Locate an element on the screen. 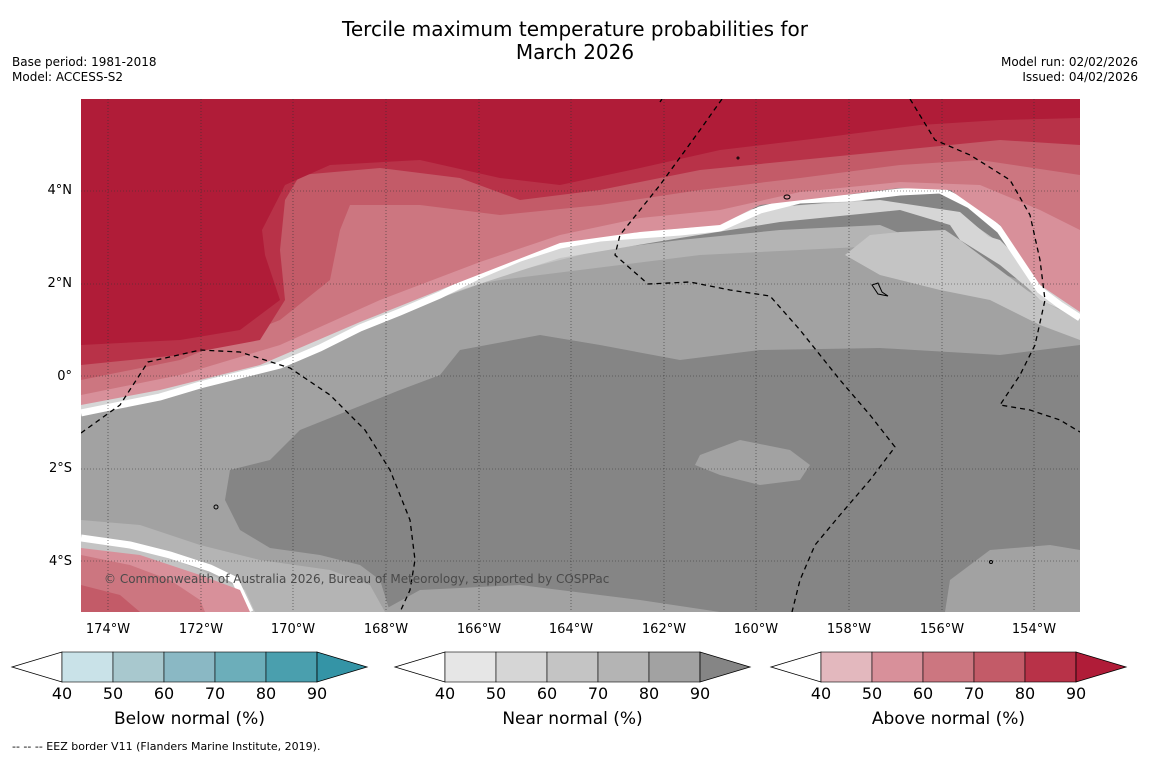 The height and width of the screenshot is (758, 1150). lat-label-0: 0° is located at coordinates (64, 376).